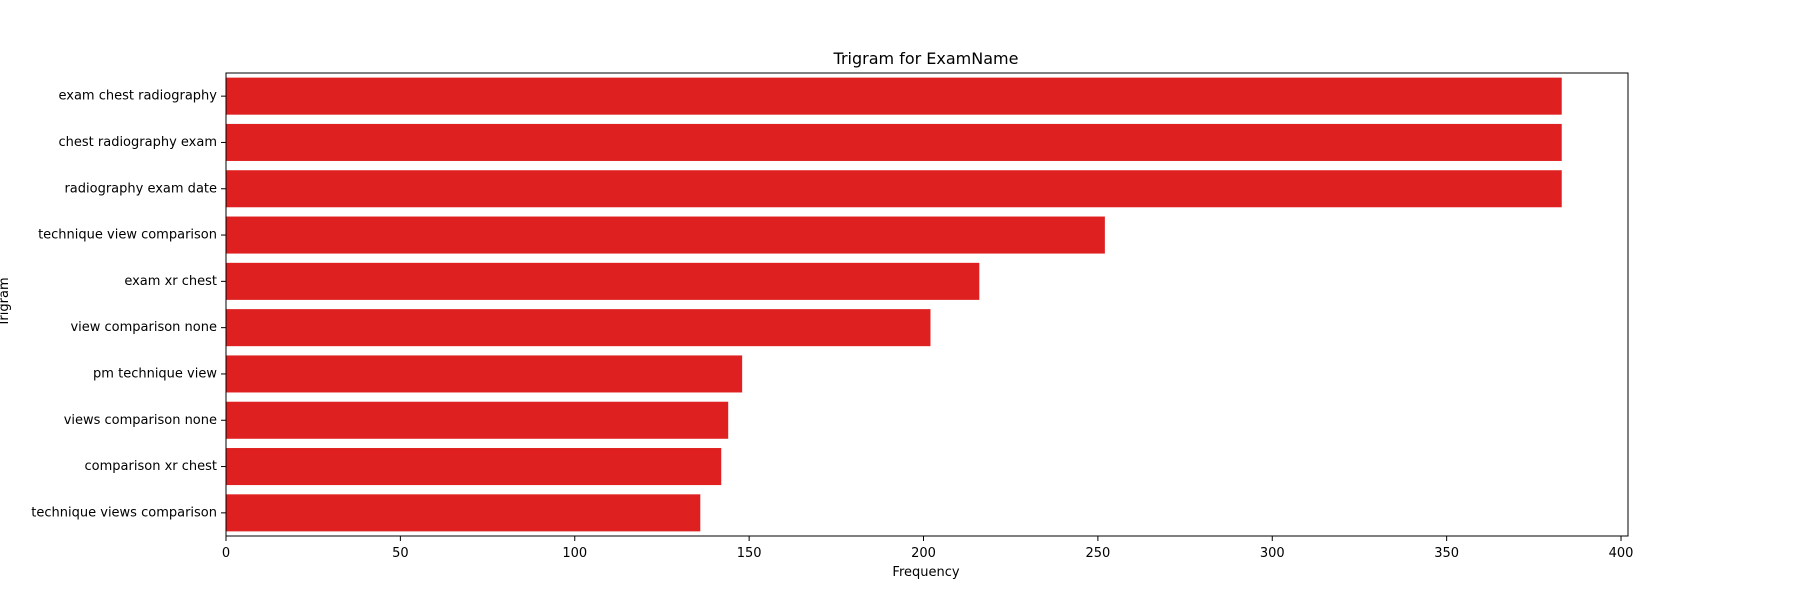 This screenshot has height=604, width=1800. What do you see at coordinates (127, 235) in the screenshot?
I see `y-tick-label: technique view comparison` at bounding box center [127, 235].